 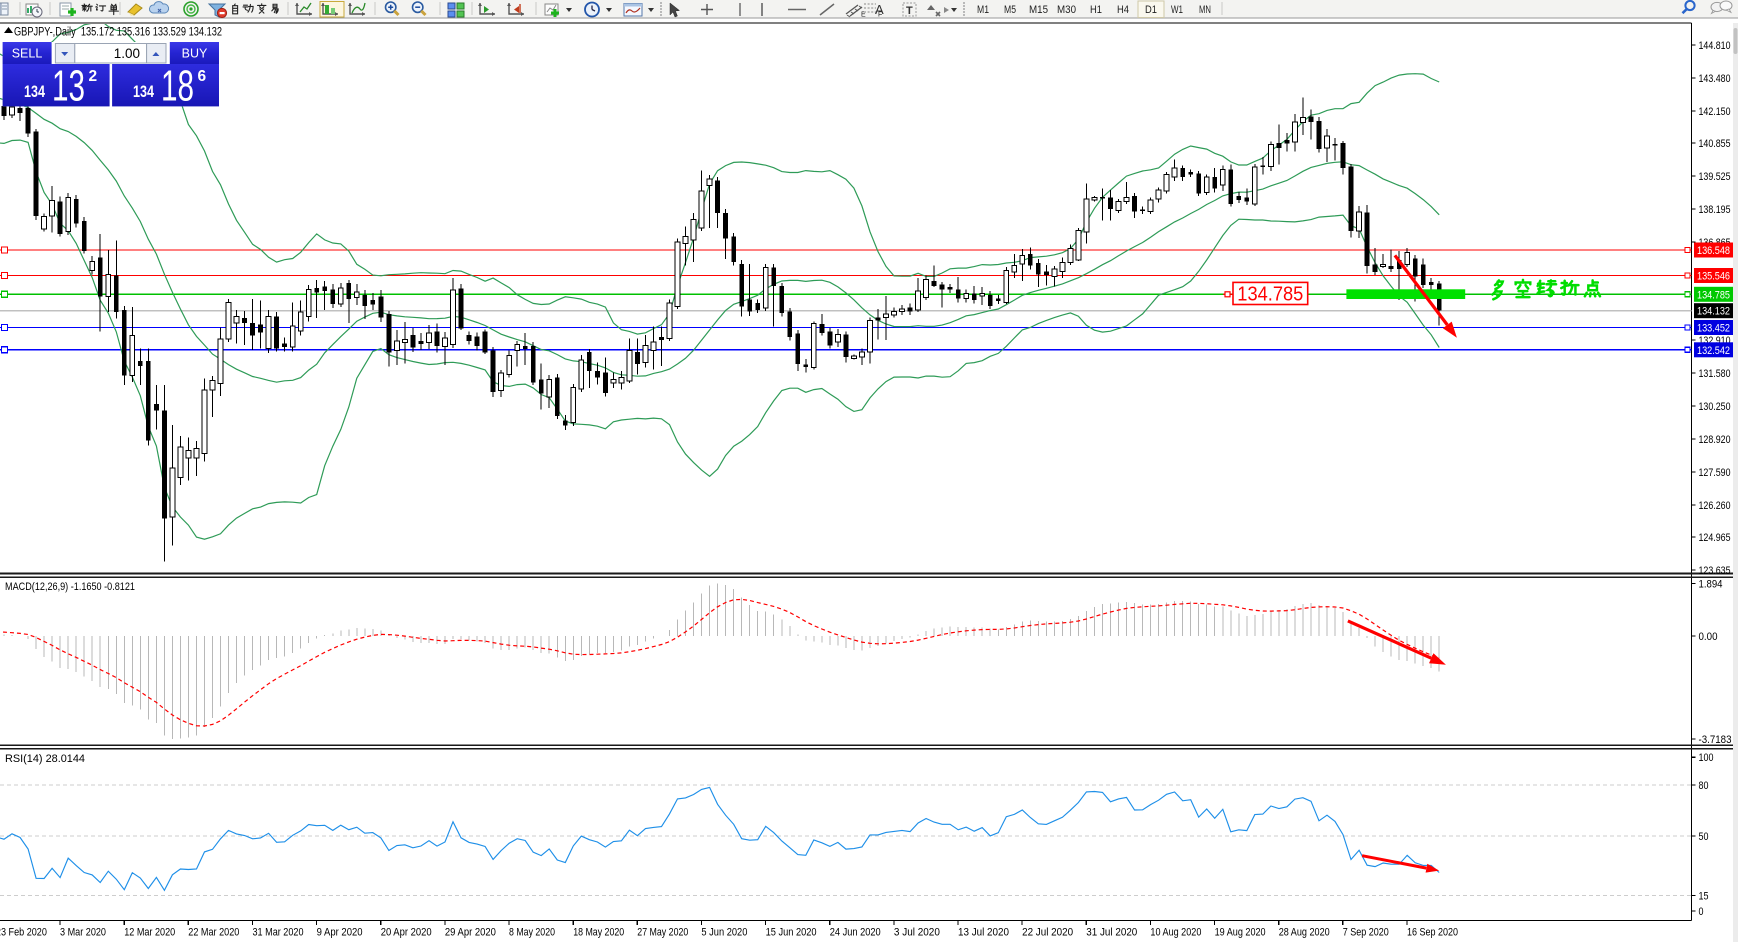 I want to click on svg-text: 27 May 2020, so click(x=662, y=933).